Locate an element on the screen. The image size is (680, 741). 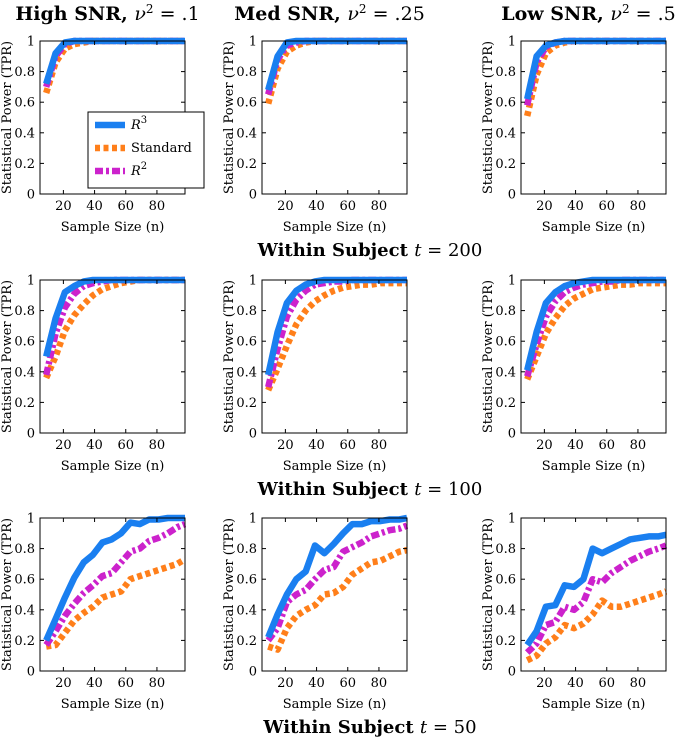
column-title-prefix: Low SNR, is located at coordinates (555, 14).